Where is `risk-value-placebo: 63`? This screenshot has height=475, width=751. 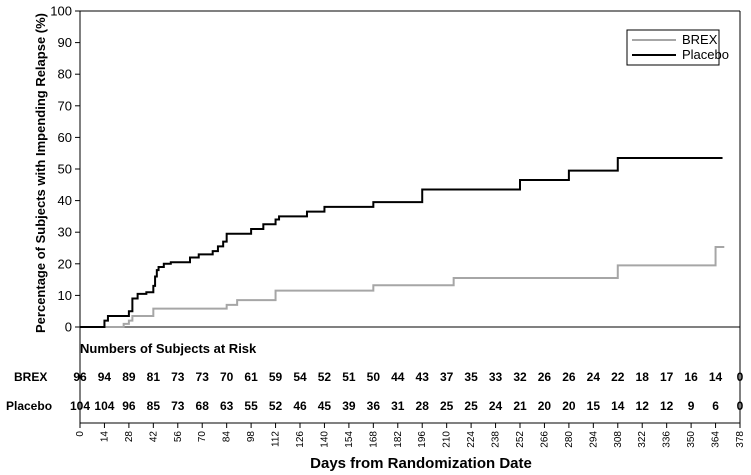 risk-value-placebo: 63 is located at coordinates (227, 406).